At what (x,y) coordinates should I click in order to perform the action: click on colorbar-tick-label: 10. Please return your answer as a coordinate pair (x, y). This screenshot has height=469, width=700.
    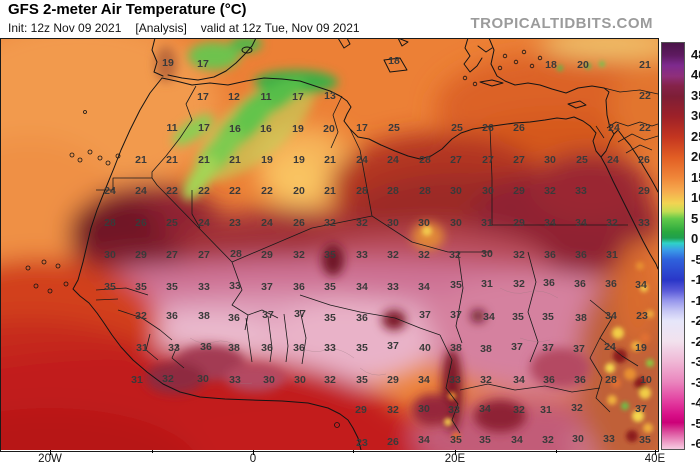
    Looking at the image, I should click on (695, 198).